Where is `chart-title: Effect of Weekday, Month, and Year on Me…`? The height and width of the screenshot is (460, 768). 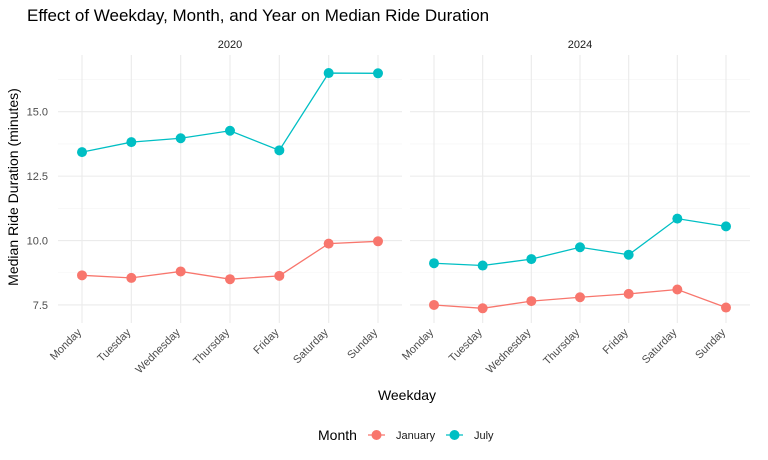
chart-title: Effect of Weekday, Month, and Year on Me… is located at coordinates (258, 15).